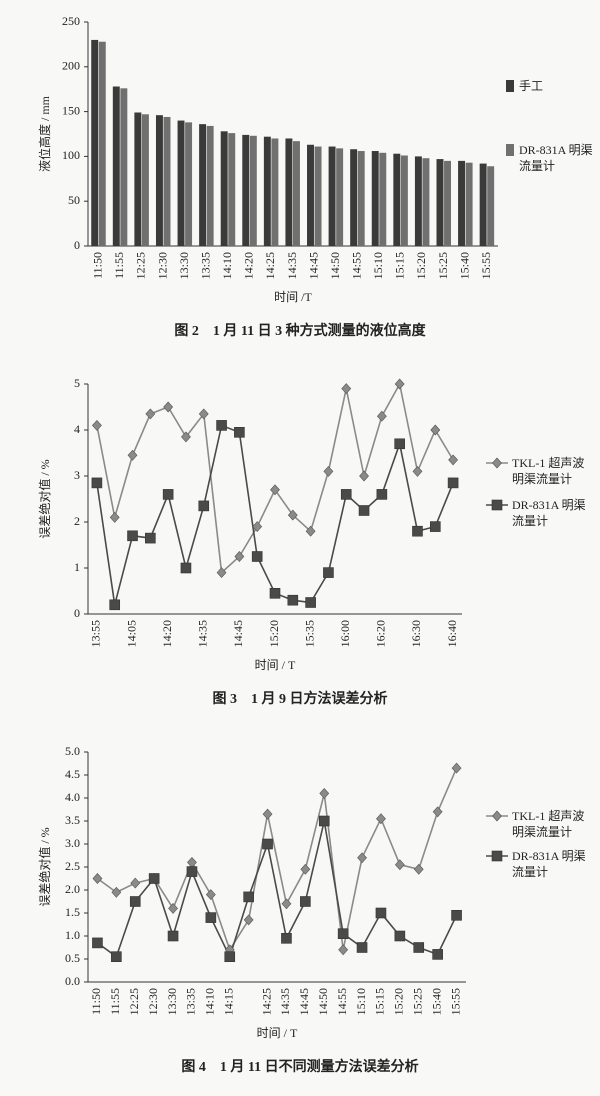 This screenshot has width=600, height=1096. I want to click on x-tick-label: 15:15, so click(400, 265).